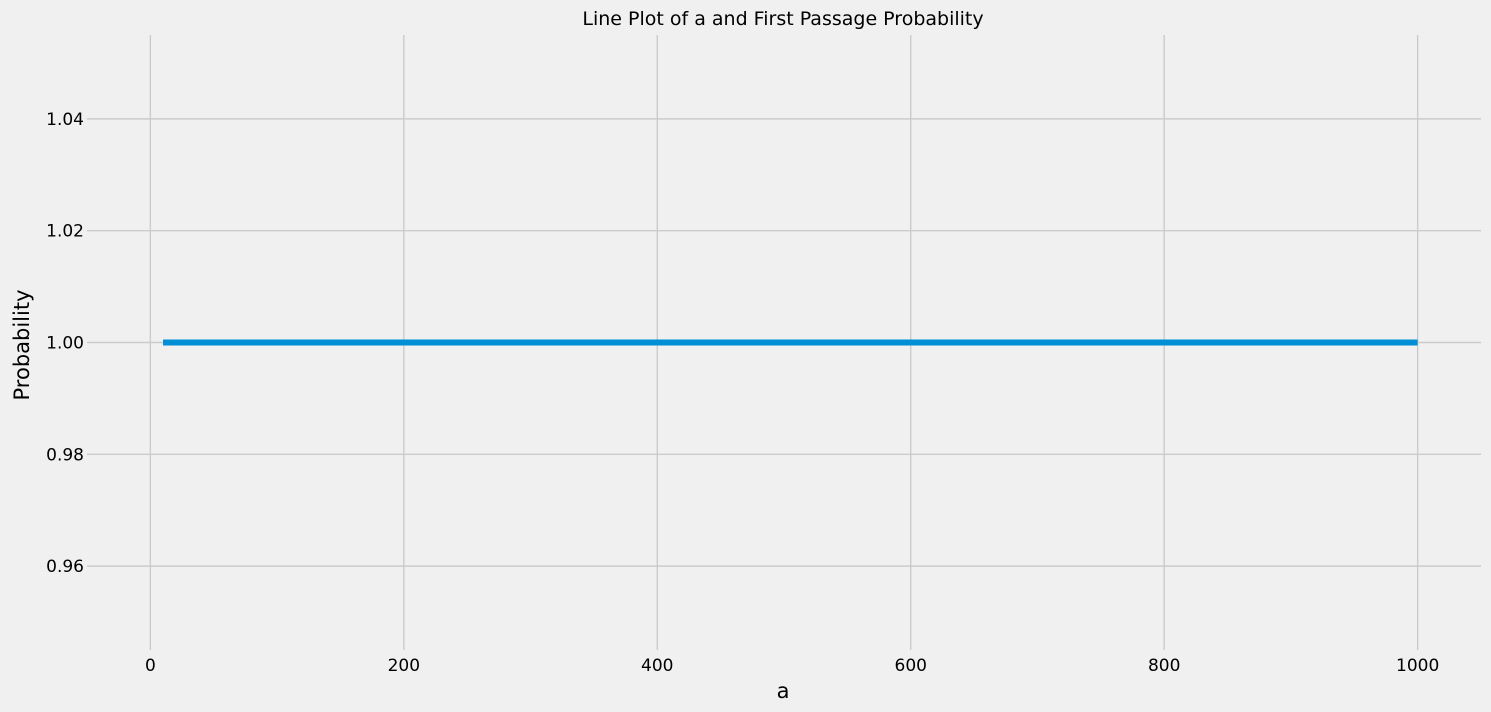  I want to click on y-tick-label: 1.00, so click(65, 344).